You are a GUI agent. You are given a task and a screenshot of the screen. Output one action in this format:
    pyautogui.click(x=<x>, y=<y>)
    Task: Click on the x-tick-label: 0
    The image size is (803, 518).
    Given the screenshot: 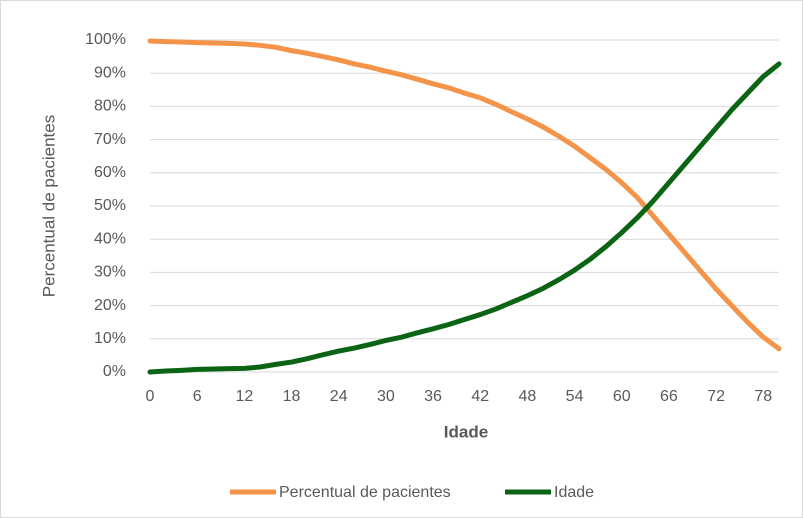 What is the action you would take?
    pyautogui.click(x=150, y=396)
    